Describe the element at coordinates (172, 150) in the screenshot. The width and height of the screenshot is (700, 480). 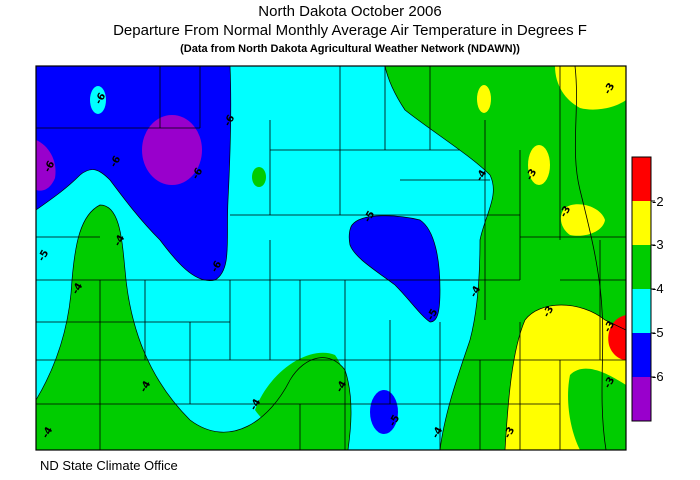
I see `region-purple-northwest` at that location.